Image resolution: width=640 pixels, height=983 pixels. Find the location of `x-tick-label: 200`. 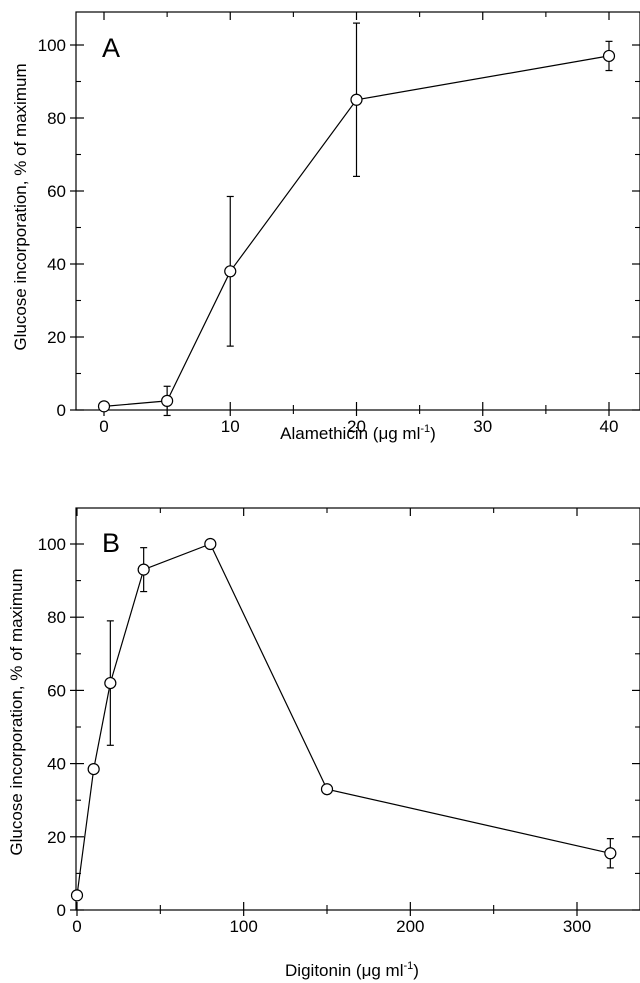

x-tick-label: 200 is located at coordinates (410, 926).